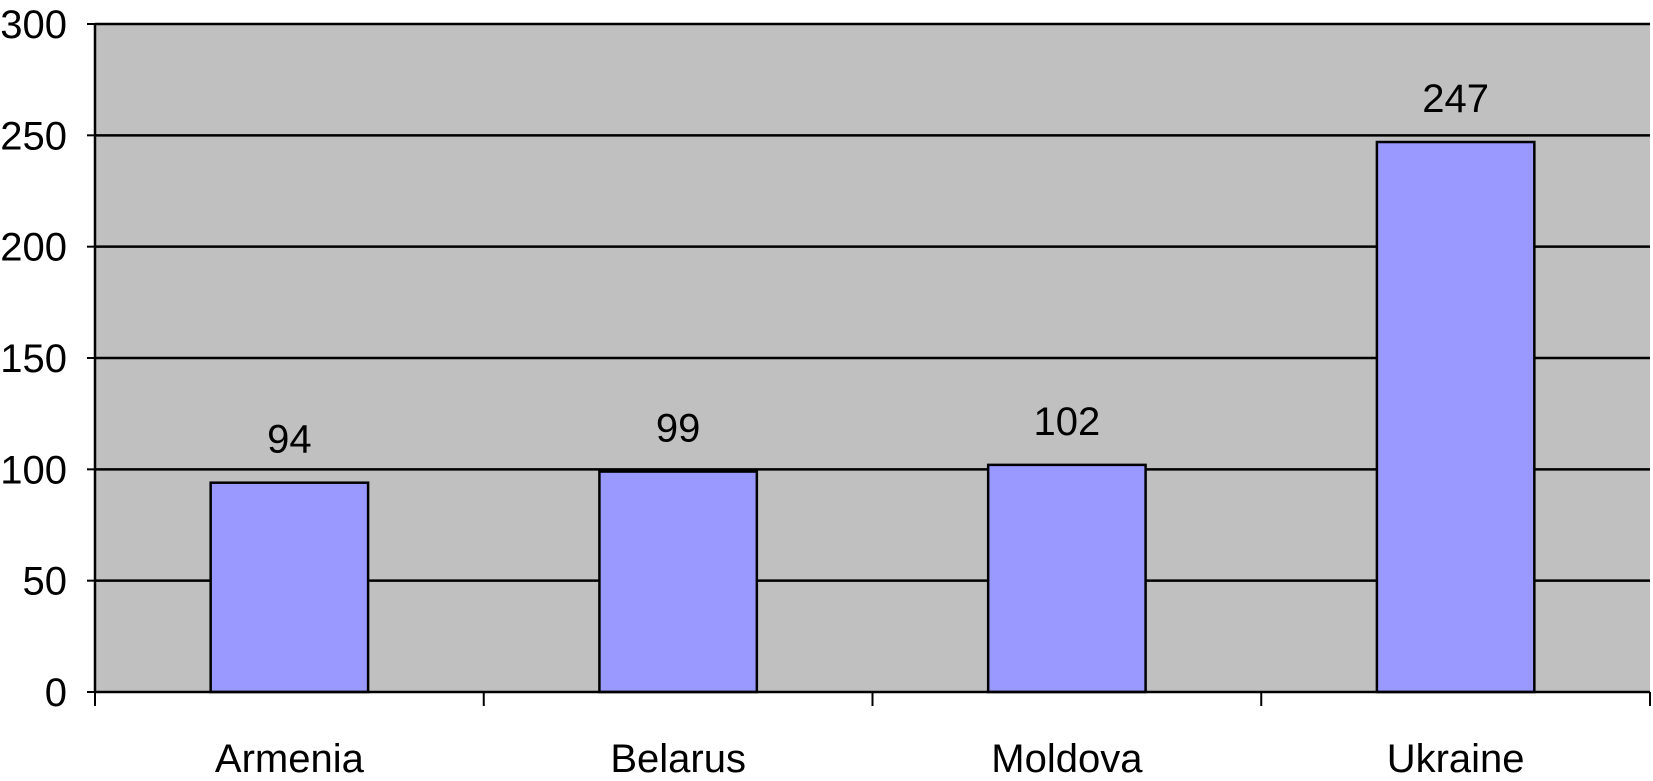 This screenshot has width=1653, height=781. I want to click on y-axis-ticks: 0 50 100 150 200 250 300, so click(47, 359).